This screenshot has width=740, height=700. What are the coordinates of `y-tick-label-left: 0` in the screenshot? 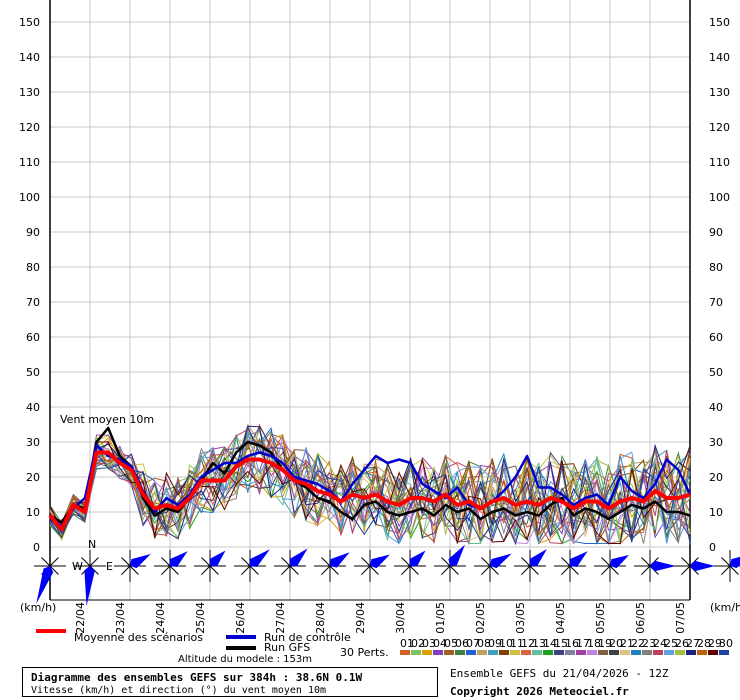 It's located at (36, 547).